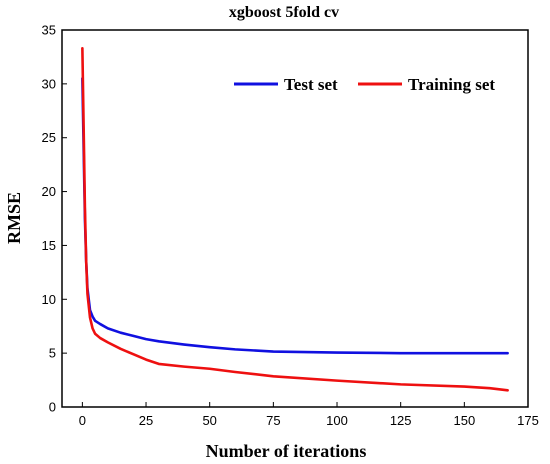  Describe the element at coordinates (273, 420) in the screenshot. I see `x-tick-label: 75` at that location.